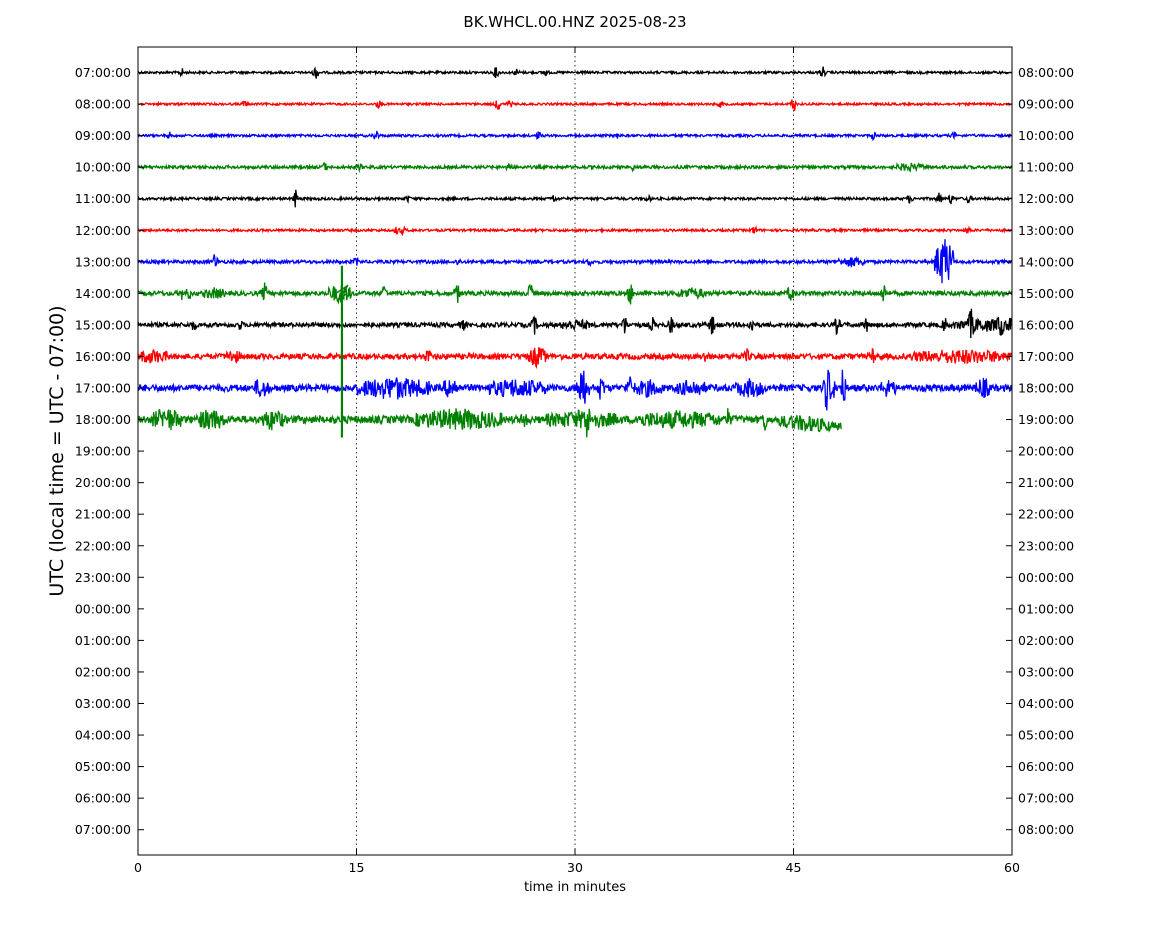  I want to click on y-tick-label-left: 10:00:00, so click(103, 167).